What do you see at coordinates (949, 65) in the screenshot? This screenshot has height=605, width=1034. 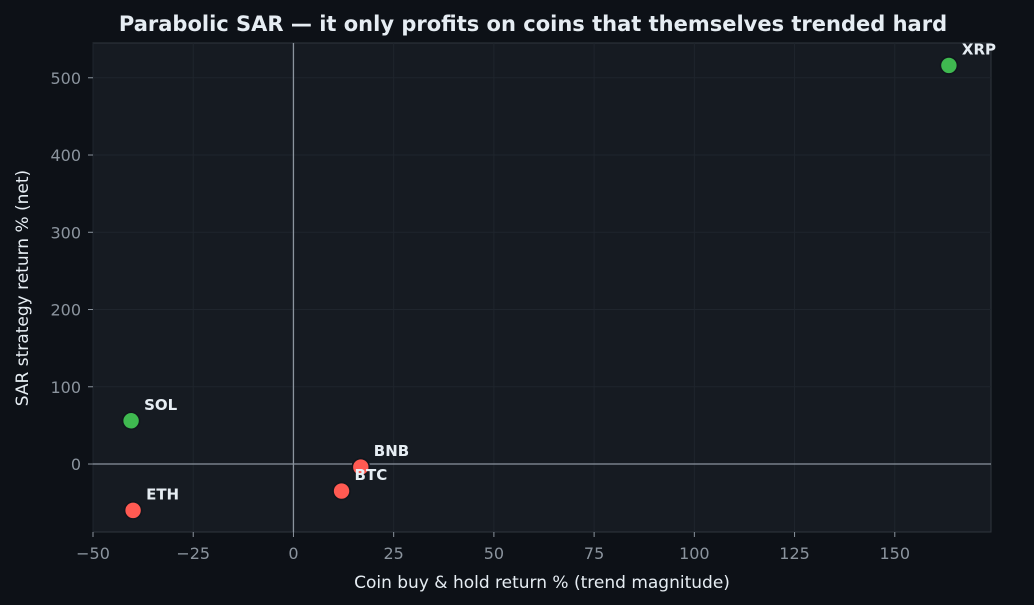 I see `data-point-xrp` at bounding box center [949, 65].